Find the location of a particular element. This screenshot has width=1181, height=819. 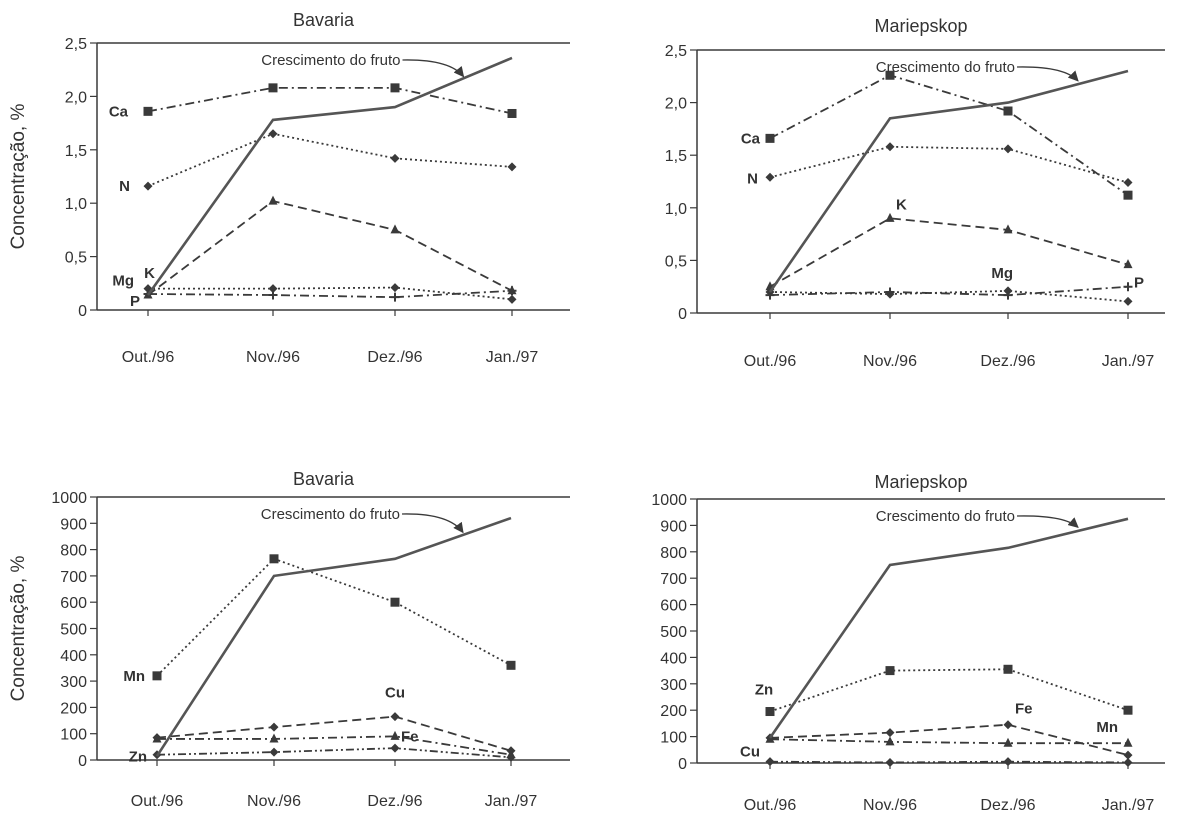

y-axis-label: Concentração, % is located at coordinates (18, 629).